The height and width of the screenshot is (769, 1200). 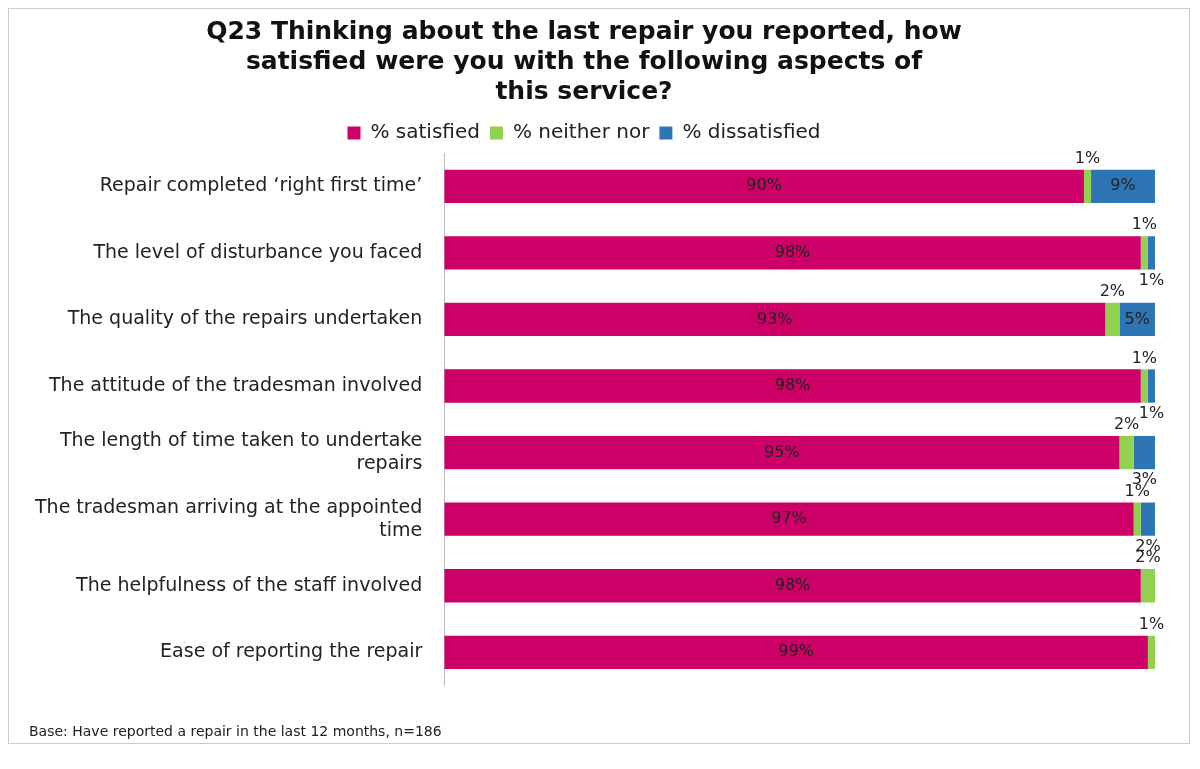 I want to click on data-label: 90%, so click(x=764, y=185).